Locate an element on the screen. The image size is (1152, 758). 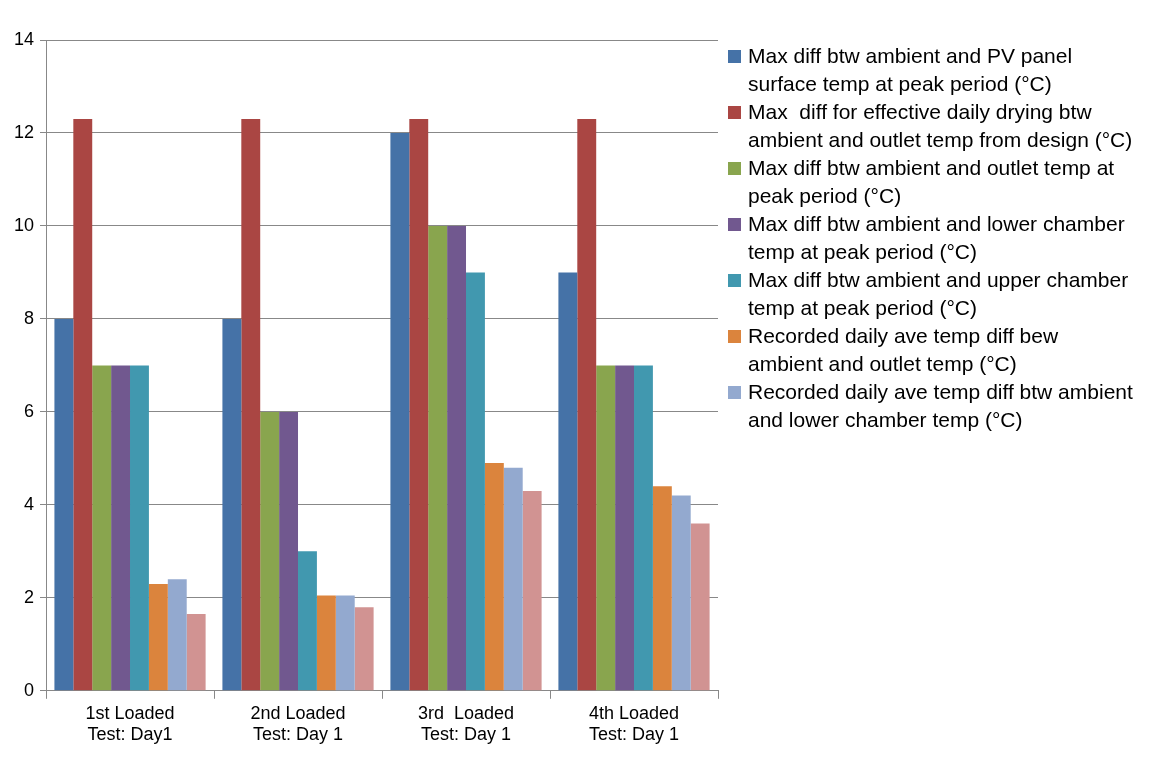
y-tick-label: 0 is located at coordinates (29, 689).